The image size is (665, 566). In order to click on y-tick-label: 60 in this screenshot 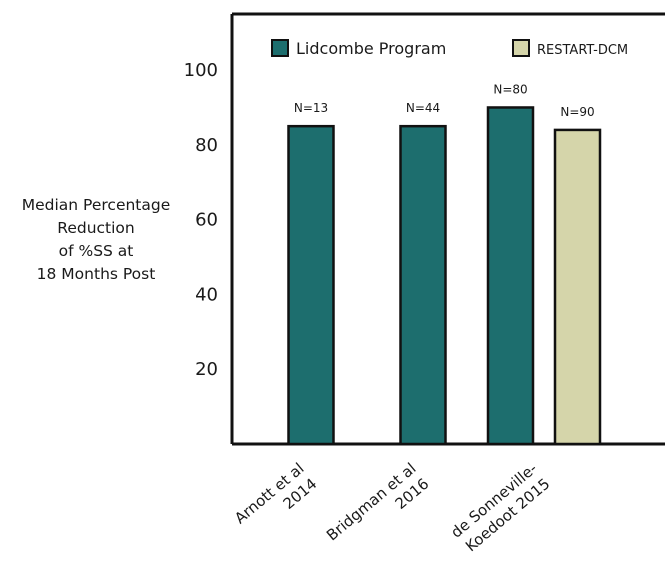, I will do `click(206, 220)`.